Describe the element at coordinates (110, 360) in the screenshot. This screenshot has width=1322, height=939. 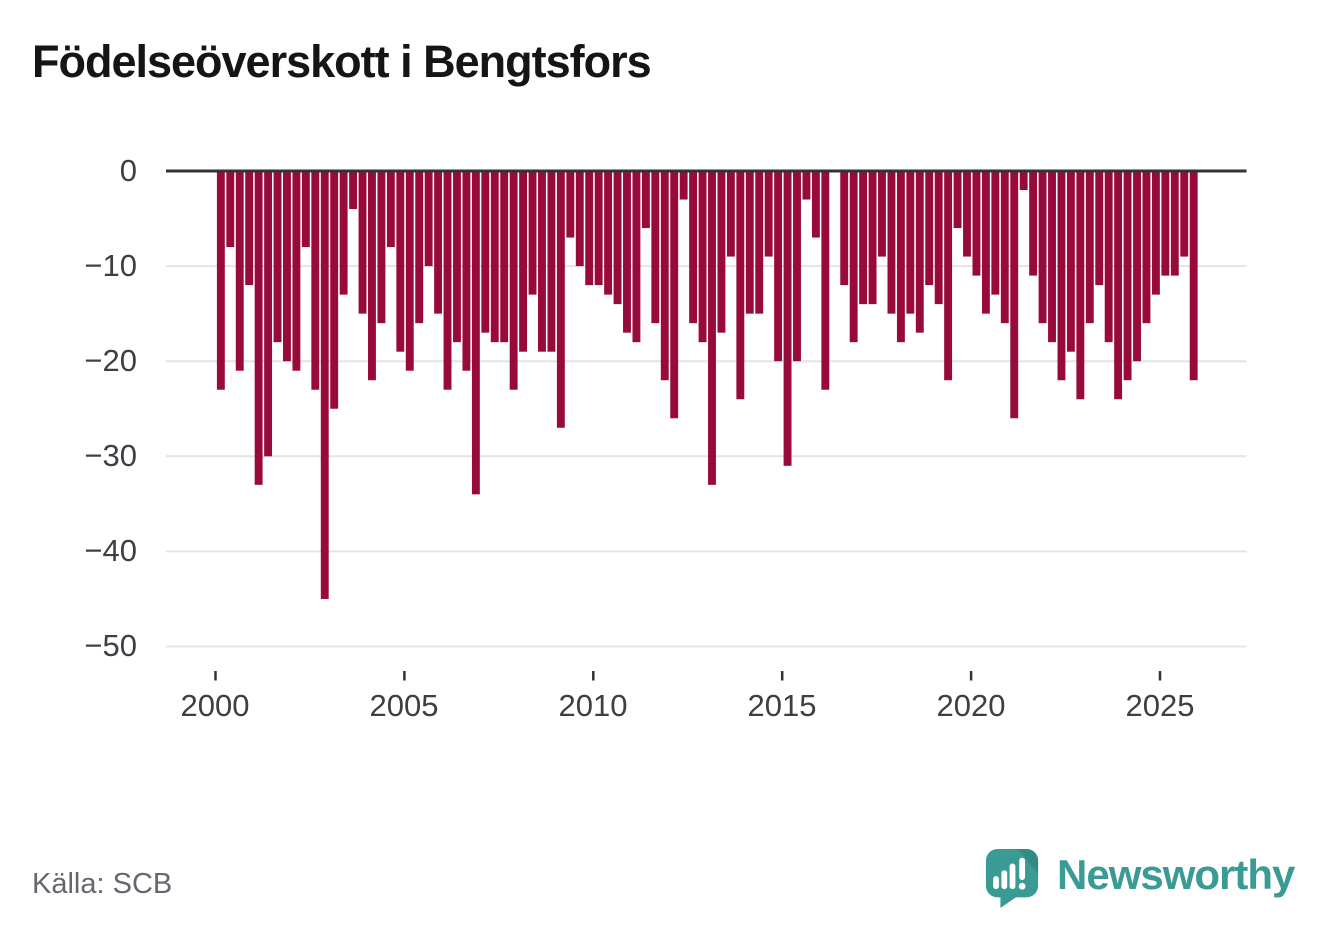
I see `y-axis-label: −20` at that location.